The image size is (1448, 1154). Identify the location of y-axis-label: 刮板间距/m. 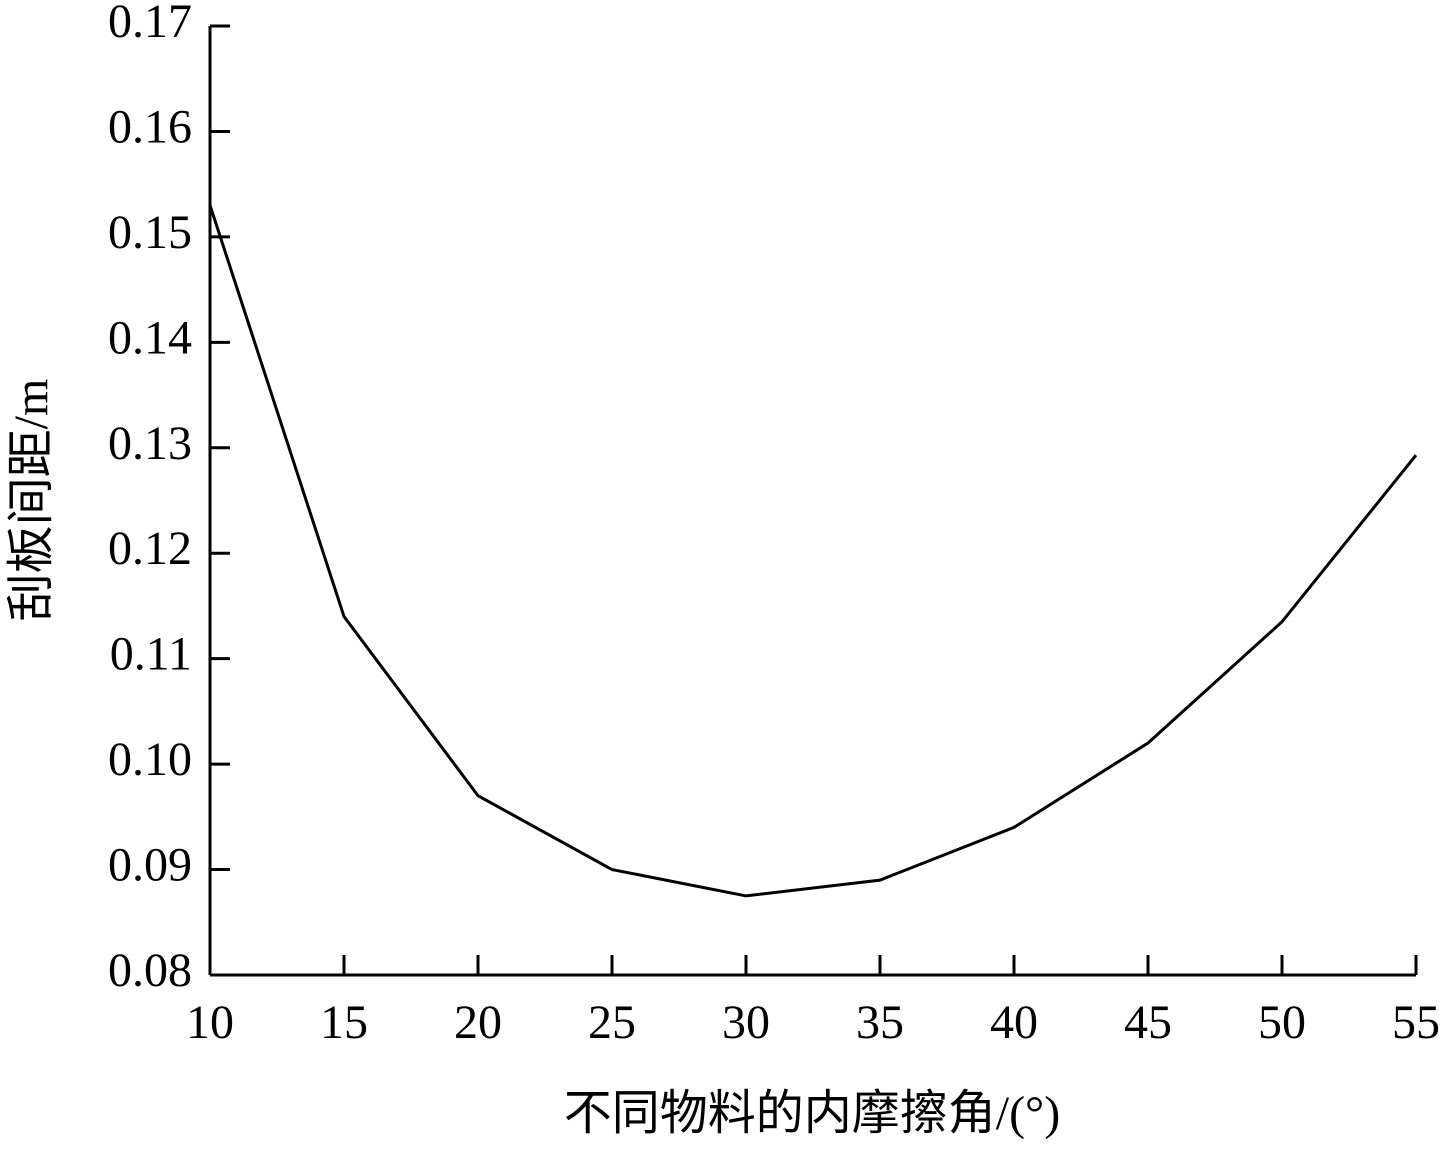
(31, 500).